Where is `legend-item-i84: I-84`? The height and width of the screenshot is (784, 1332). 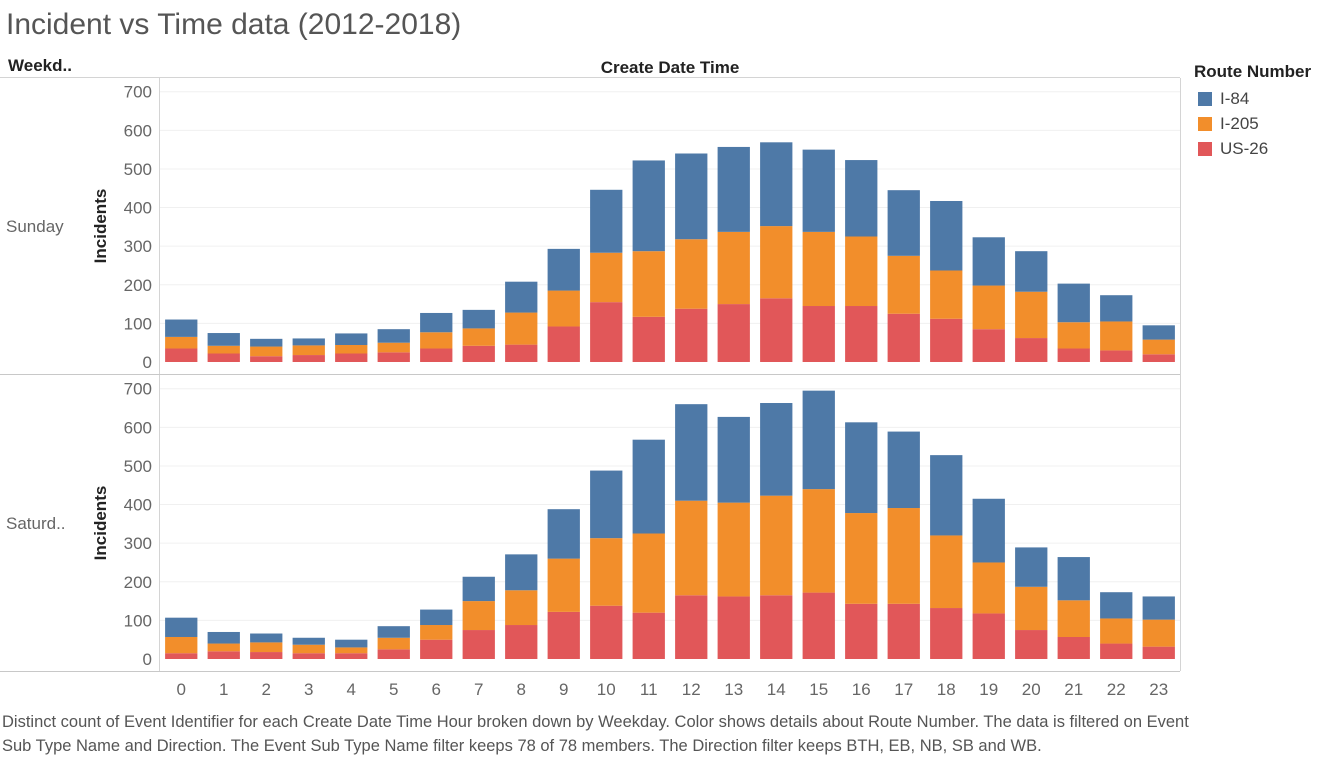 legend-item-i84: I-84 is located at coordinates (1252, 98).